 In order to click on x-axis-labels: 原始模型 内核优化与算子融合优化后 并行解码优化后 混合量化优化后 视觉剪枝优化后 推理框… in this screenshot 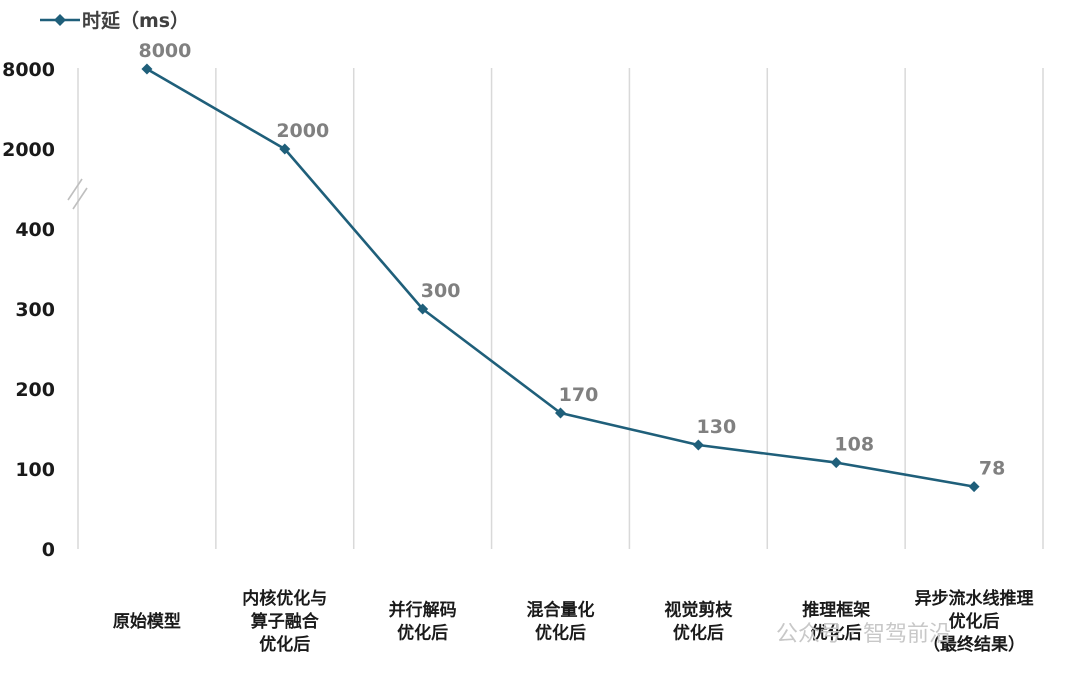, I will do `click(573, 621)`.